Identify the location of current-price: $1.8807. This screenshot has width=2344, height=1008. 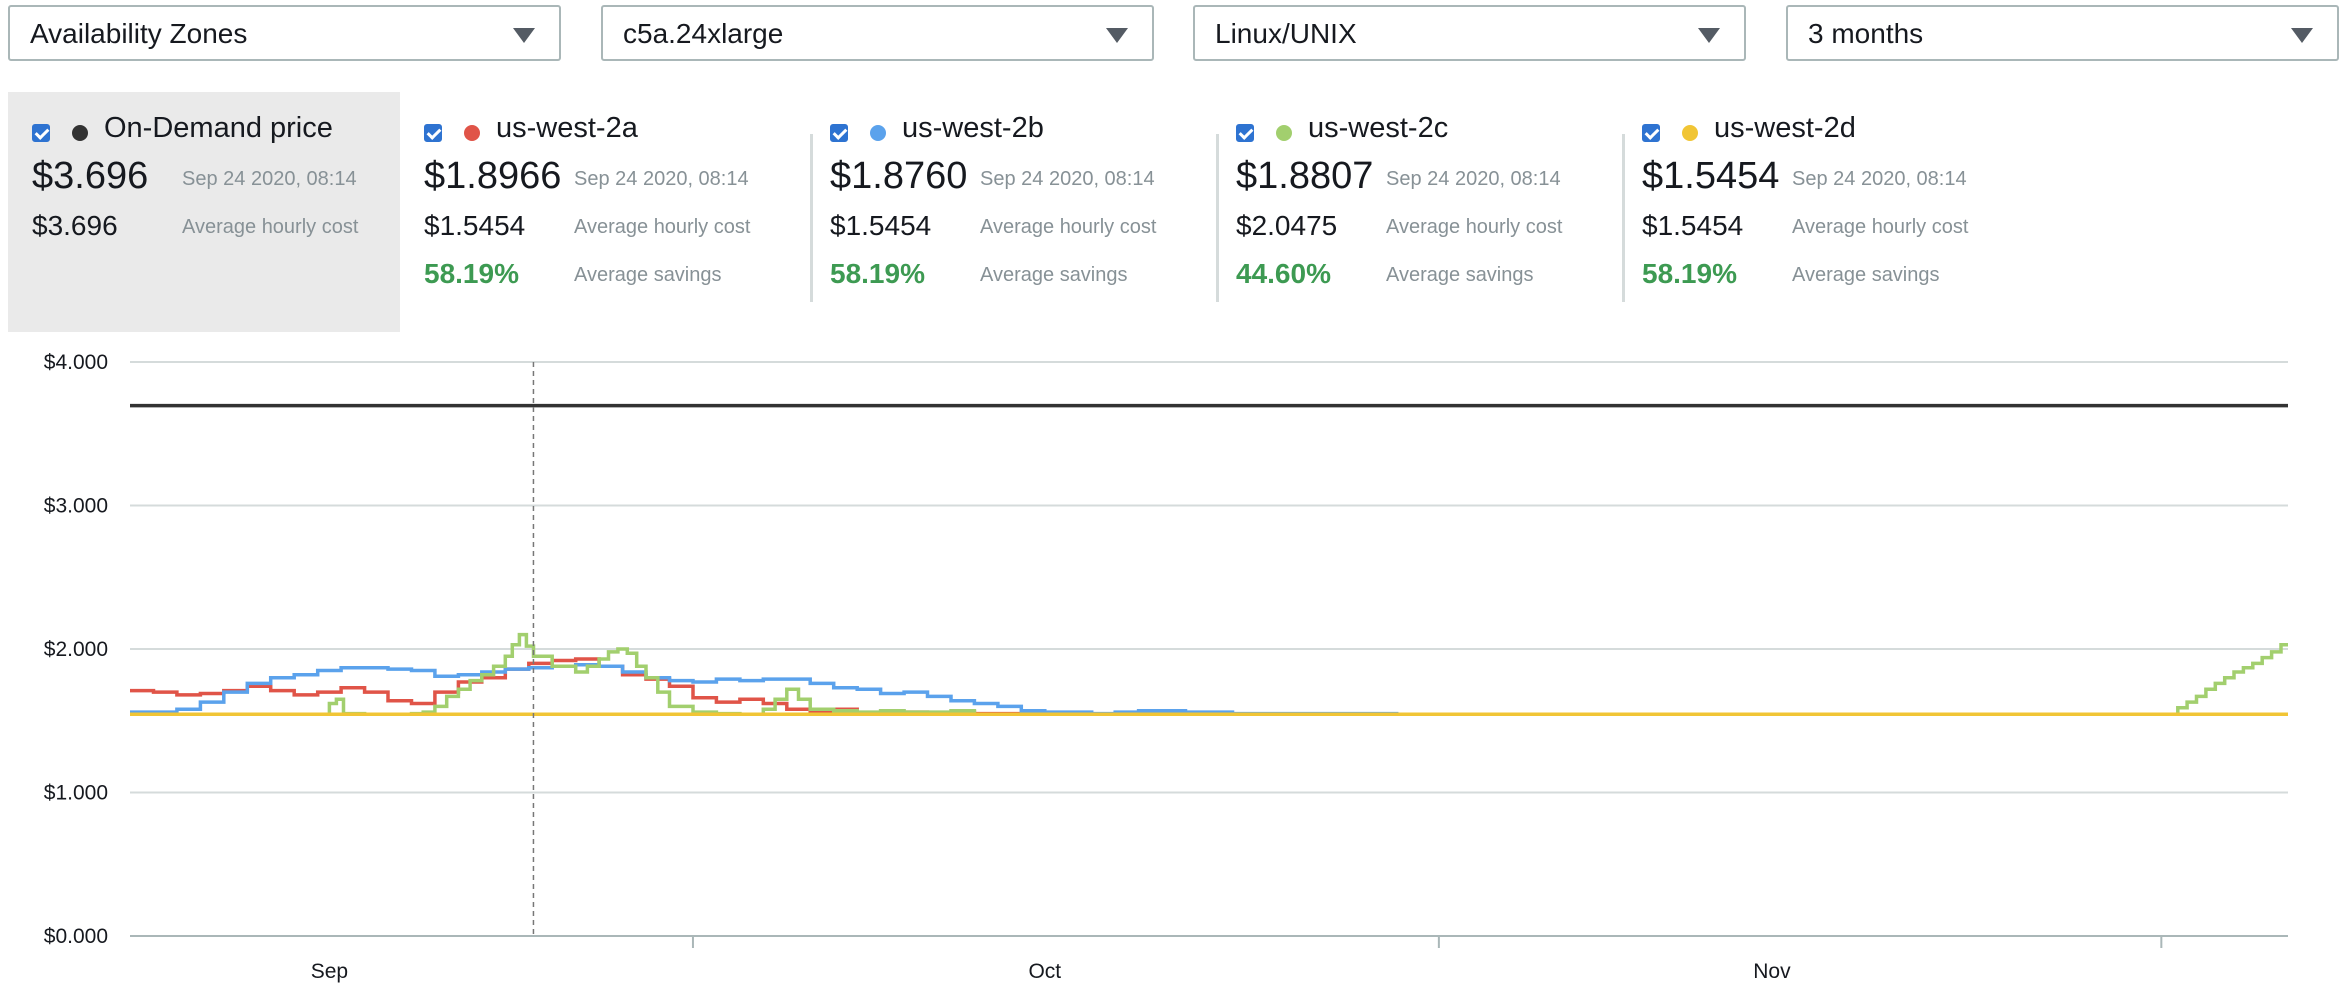
(1305, 176).